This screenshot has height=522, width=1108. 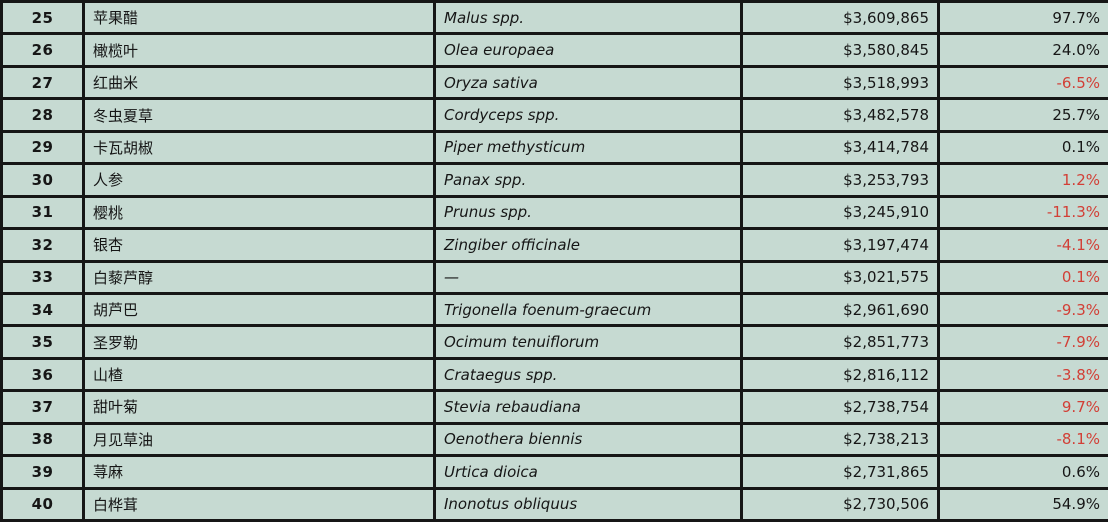 I want to click on percent-cell: -9.3%, so click(x=1022, y=309).